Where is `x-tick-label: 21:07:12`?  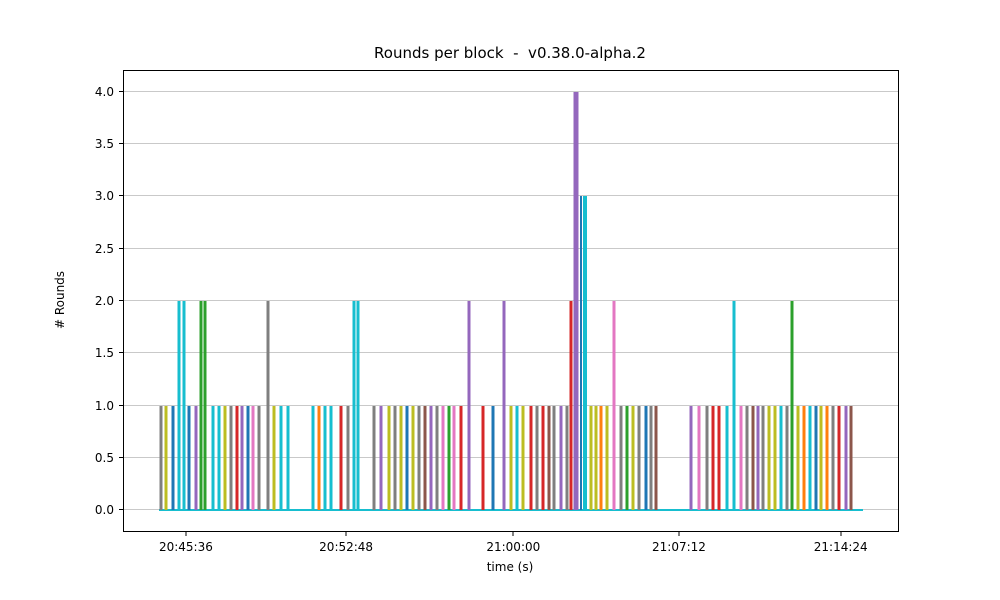 x-tick-label: 21:07:12 is located at coordinates (679, 547).